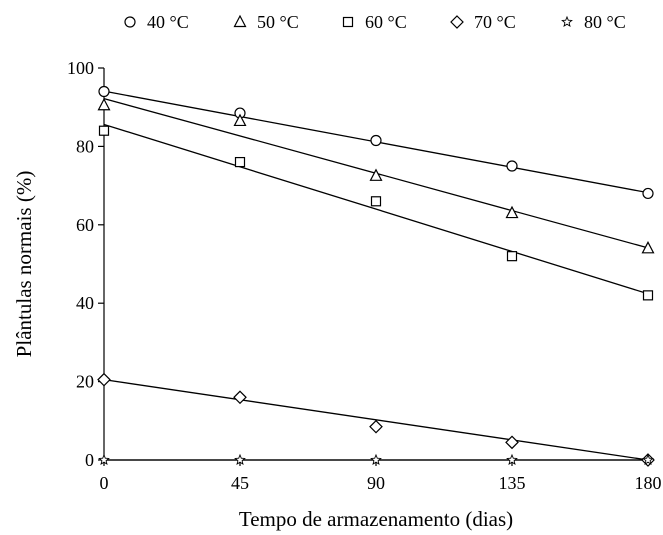 This screenshot has height=535, width=663. What do you see at coordinates (648, 483) in the screenshot?
I see `x-tick-label: 180` at bounding box center [648, 483].